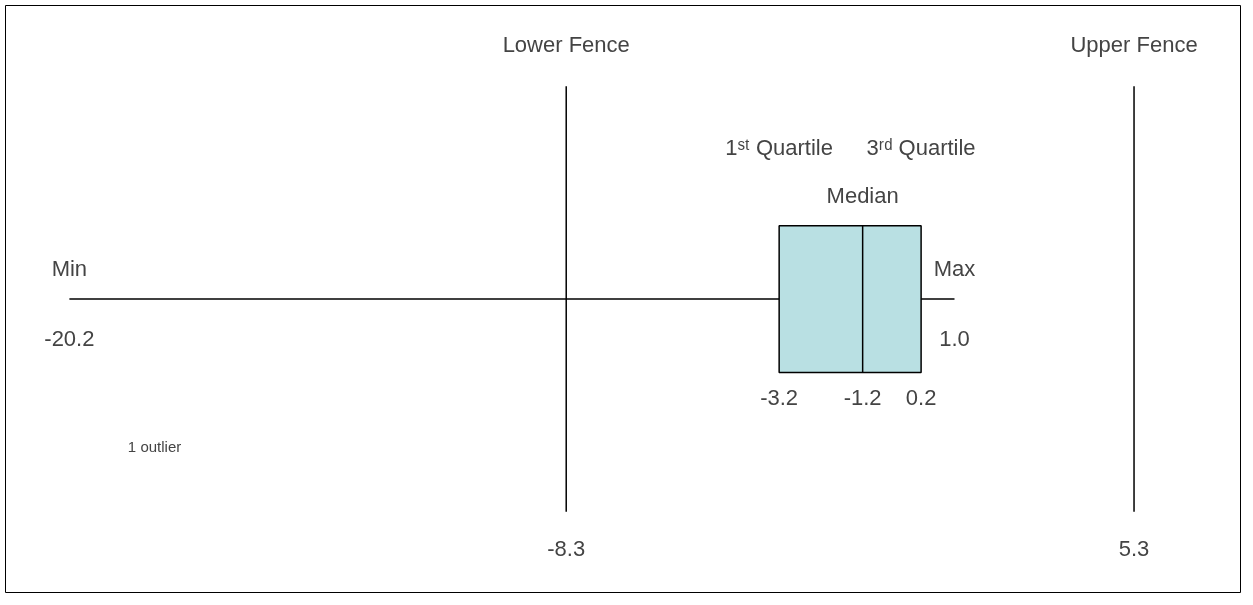 This screenshot has height=605, width=1253. Describe the element at coordinates (566, 44) in the screenshot. I see `category-label: Lower Fence` at that location.